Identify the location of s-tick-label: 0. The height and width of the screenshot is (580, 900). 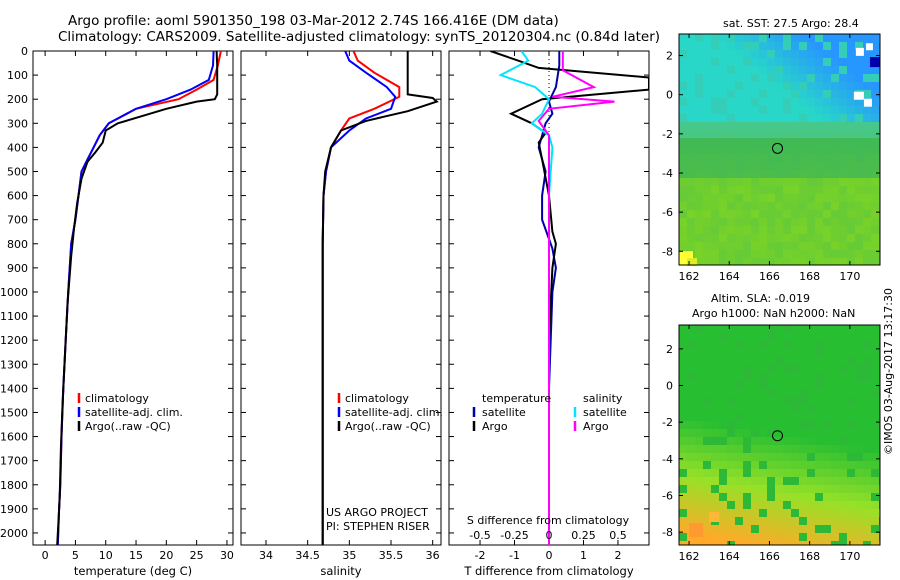
(549, 535).